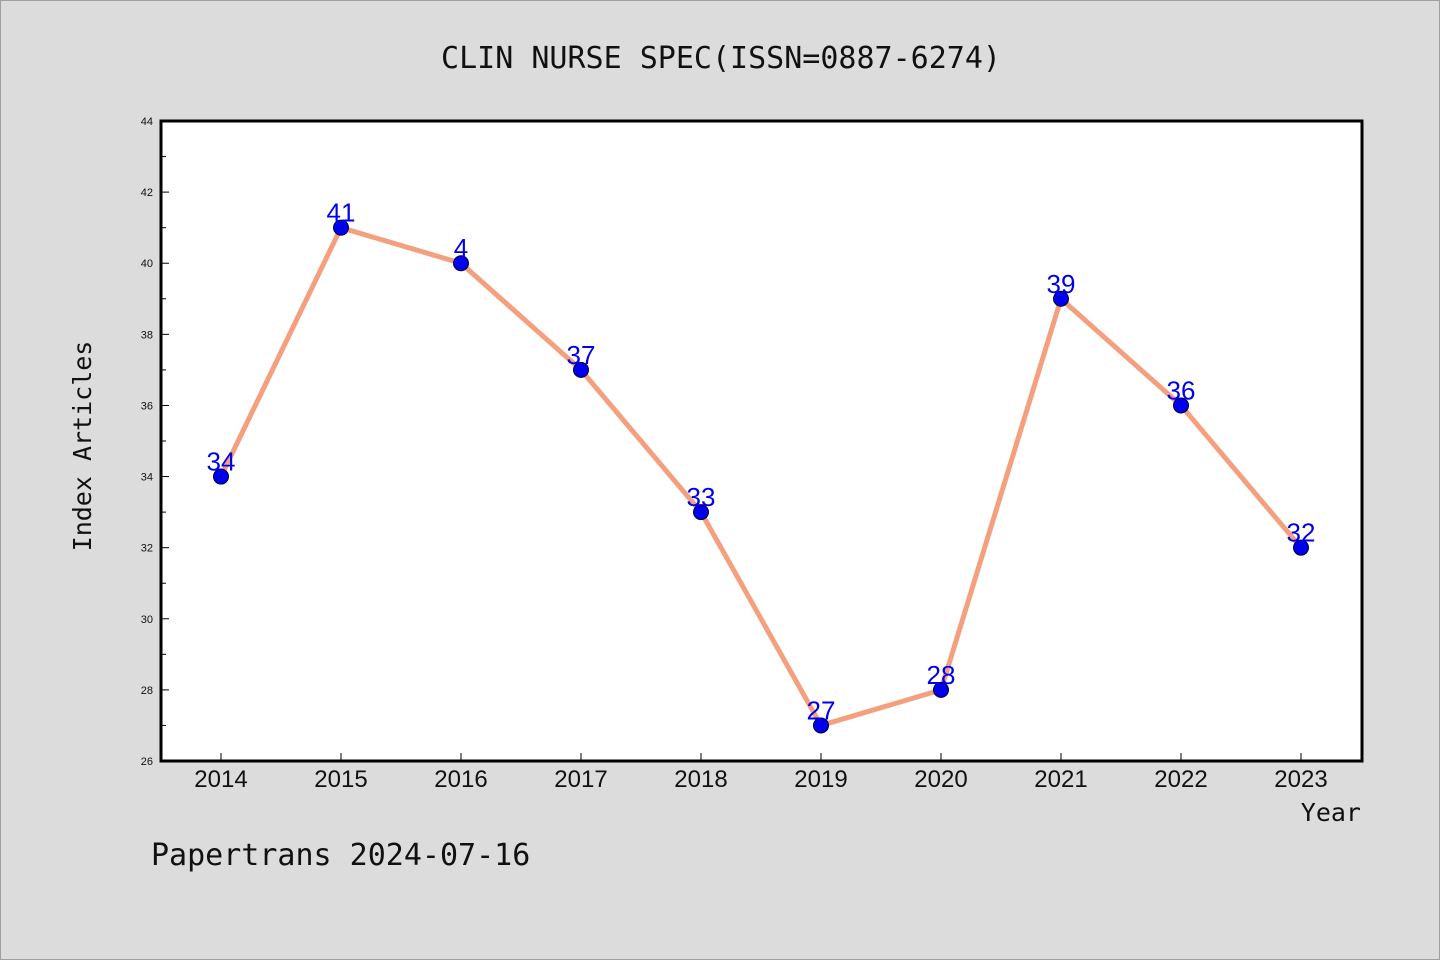 The image size is (1440, 960). Describe the element at coordinates (941, 675) in the screenshot. I see `data-label: 28` at that location.